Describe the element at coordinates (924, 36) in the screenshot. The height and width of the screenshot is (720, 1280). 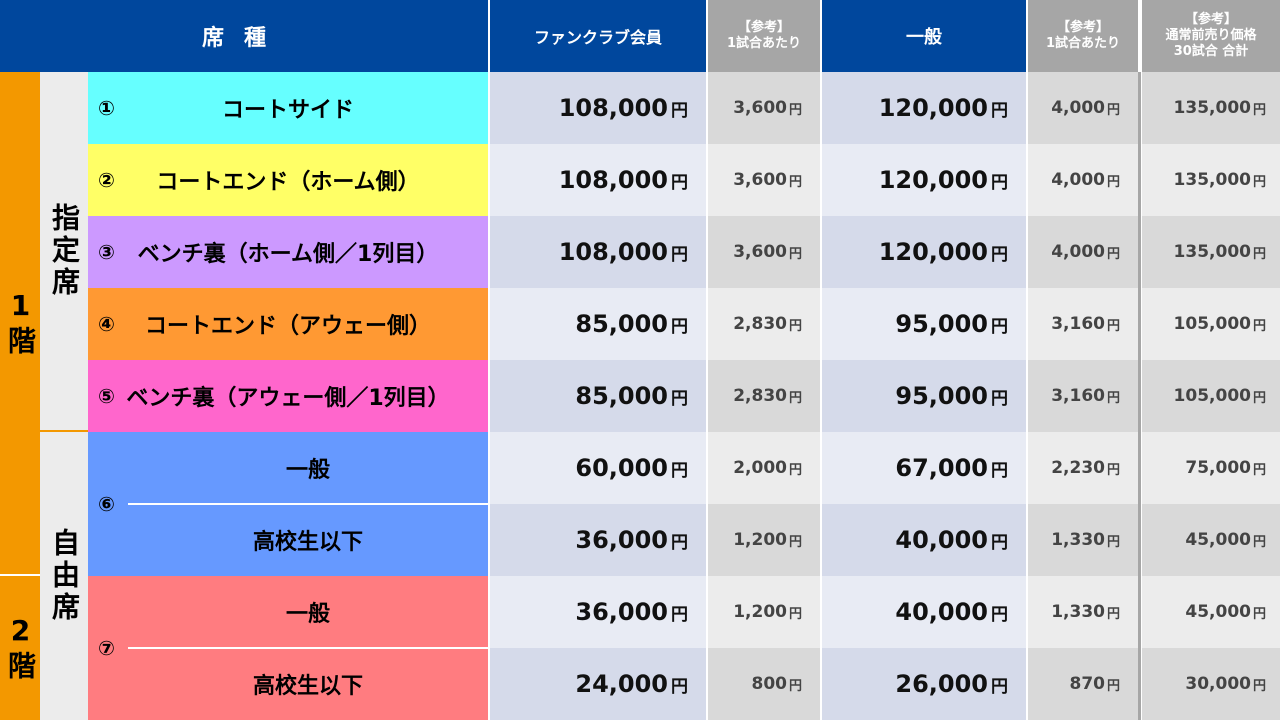
I see `header-general: 一般` at that location.